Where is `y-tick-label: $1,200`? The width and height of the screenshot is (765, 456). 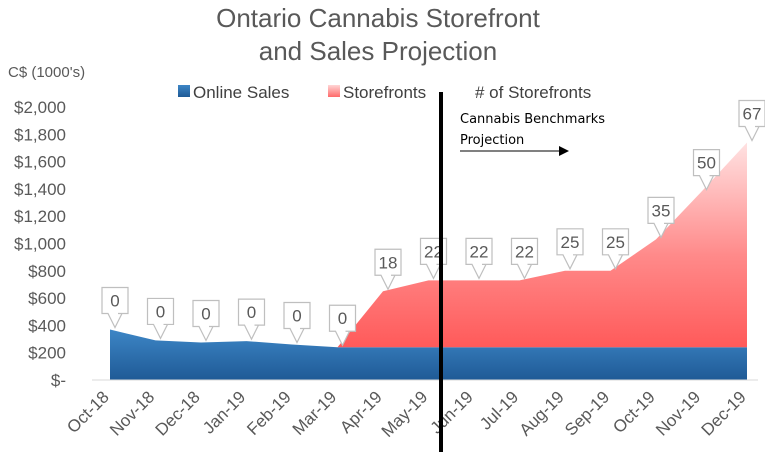
y-tick-label: $1,200 is located at coordinates (40, 216).